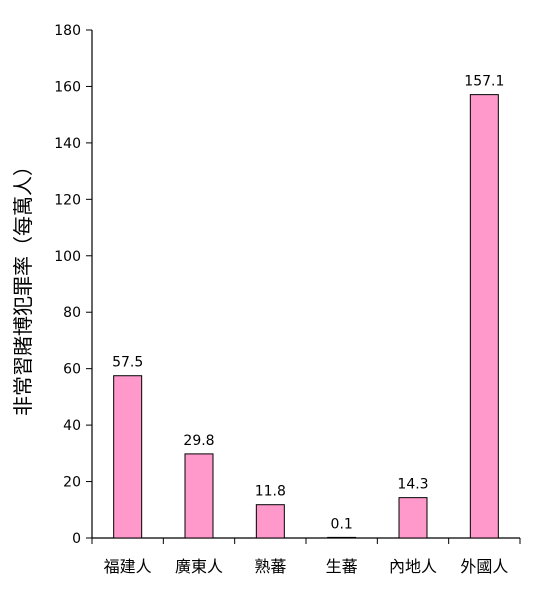  What do you see at coordinates (73, 285) in the screenshot?
I see `y-ticks: 0 20 40 60 80 100 120 140 160 180` at bounding box center [73, 285].